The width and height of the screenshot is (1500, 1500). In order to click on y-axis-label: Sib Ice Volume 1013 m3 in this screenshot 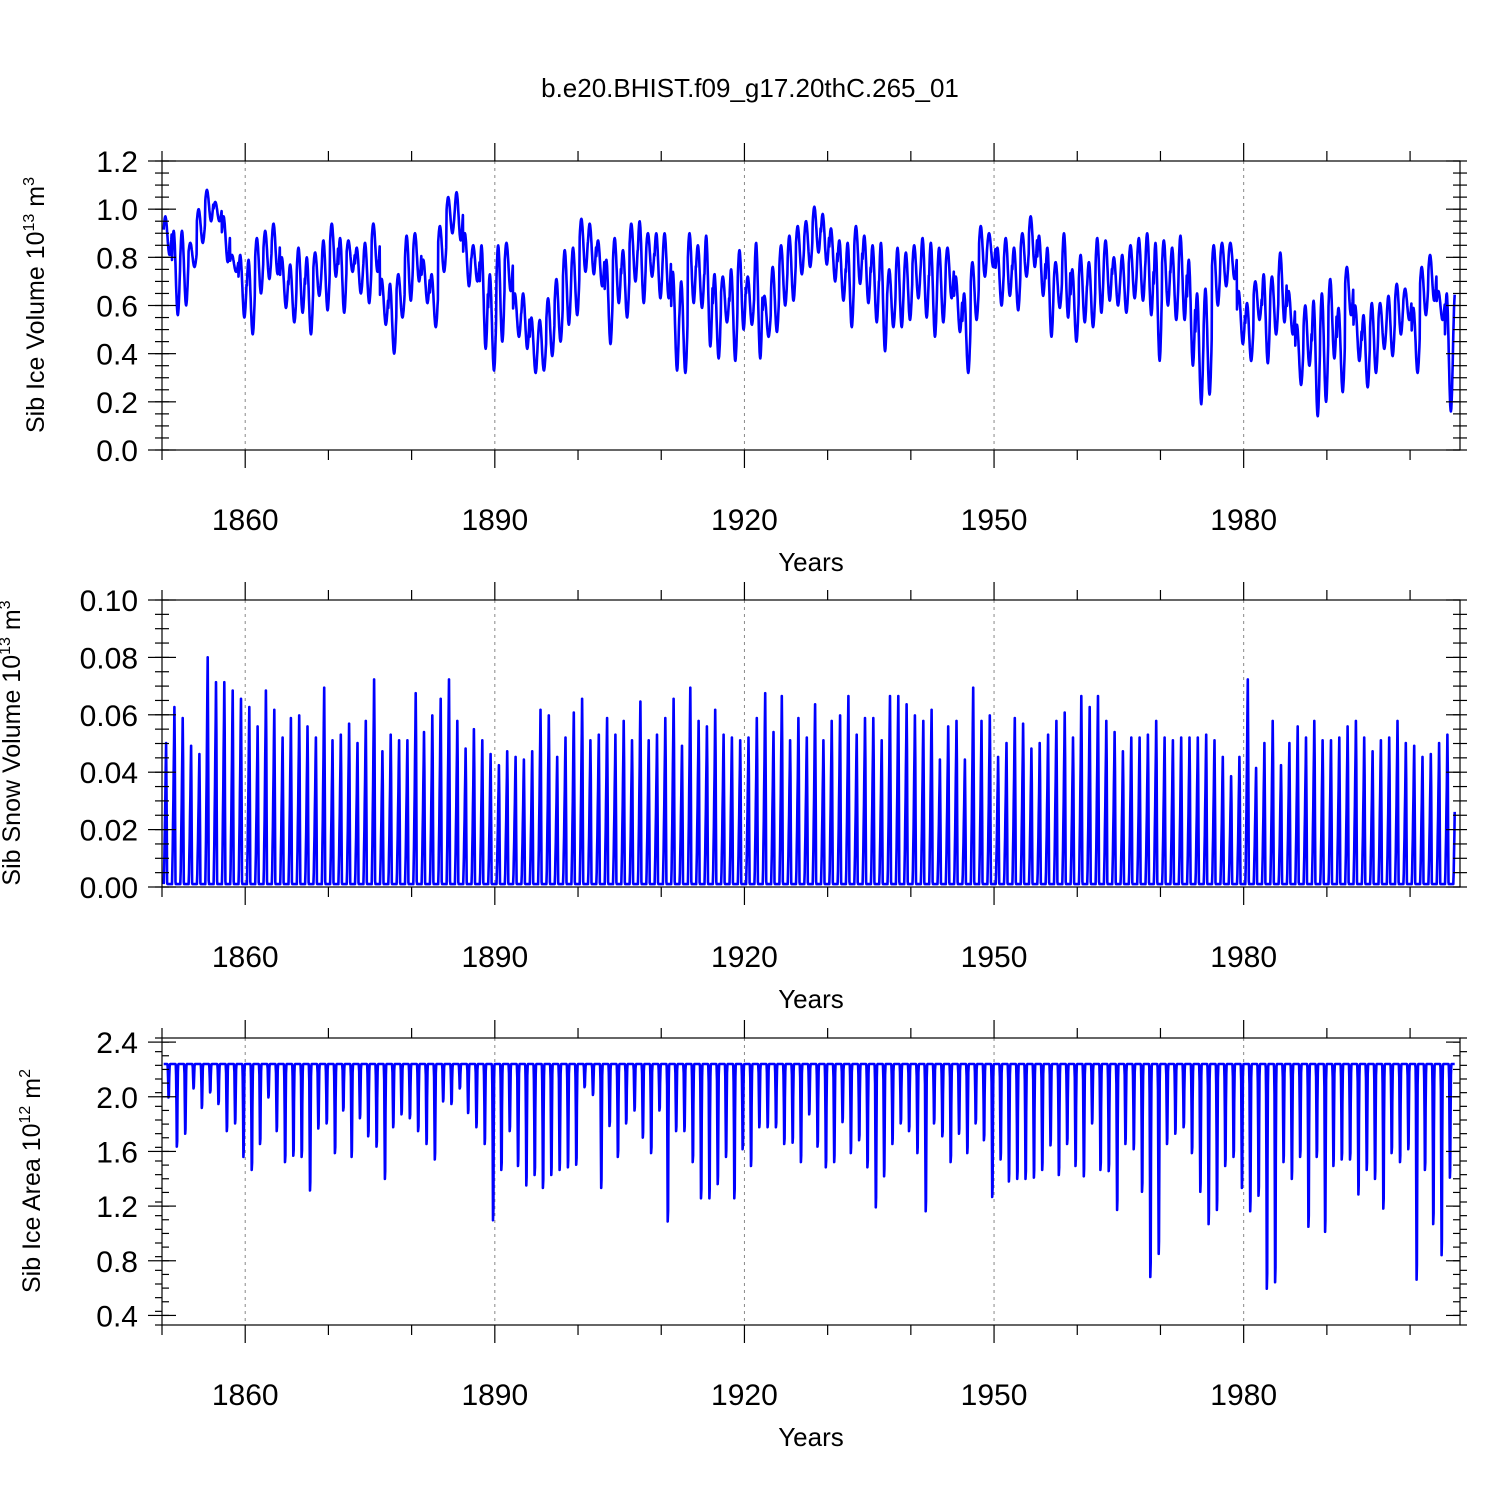, I will do `click(35, 305)`.